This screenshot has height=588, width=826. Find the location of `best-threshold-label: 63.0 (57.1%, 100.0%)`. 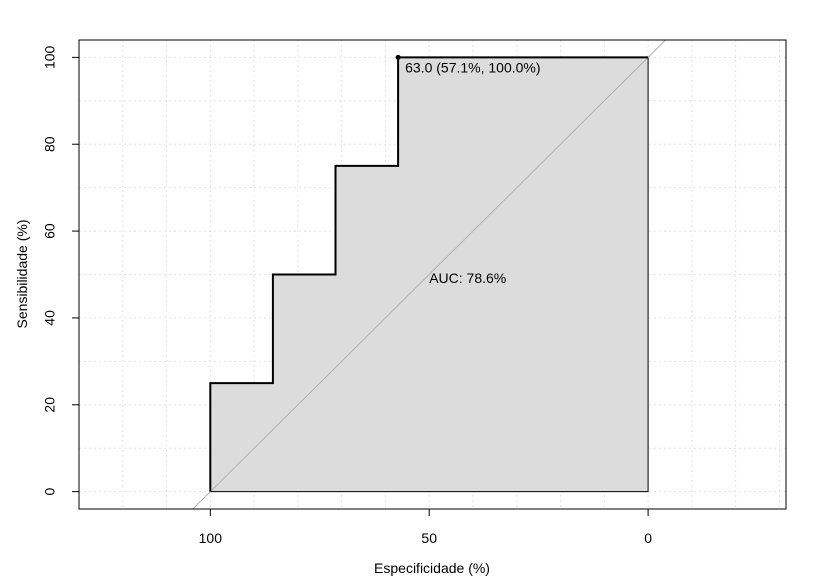

best-threshold-label: 63.0 (57.1%, 100.0%) is located at coordinates (472, 67).